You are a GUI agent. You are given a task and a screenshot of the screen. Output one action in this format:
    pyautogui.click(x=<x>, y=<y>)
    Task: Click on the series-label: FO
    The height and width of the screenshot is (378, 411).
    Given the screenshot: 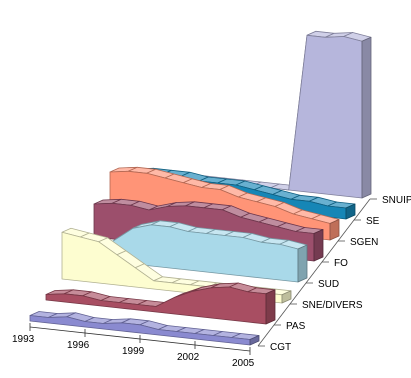 What is the action you would take?
    pyautogui.click(x=341, y=263)
    